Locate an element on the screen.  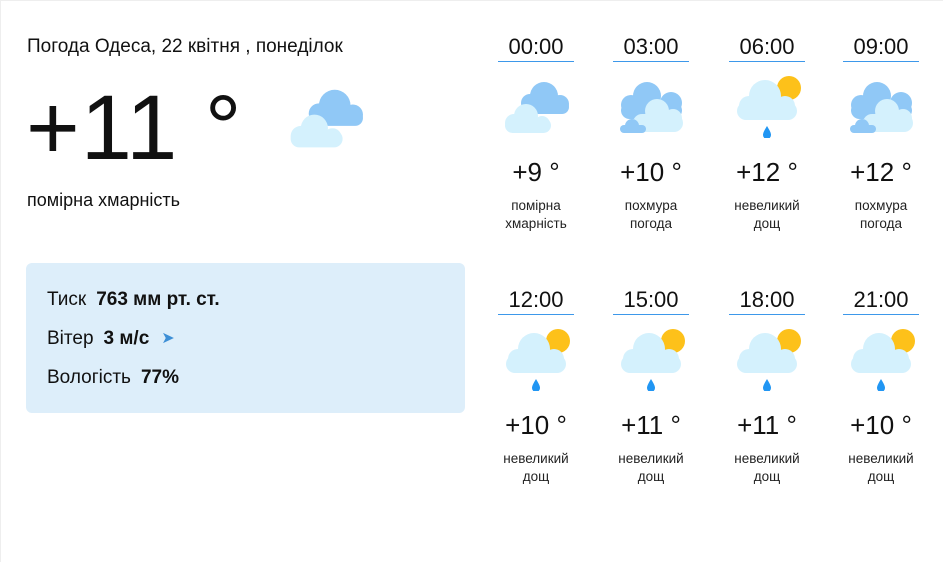
hour-time: 03:00 is located at coordinates (651, 46).